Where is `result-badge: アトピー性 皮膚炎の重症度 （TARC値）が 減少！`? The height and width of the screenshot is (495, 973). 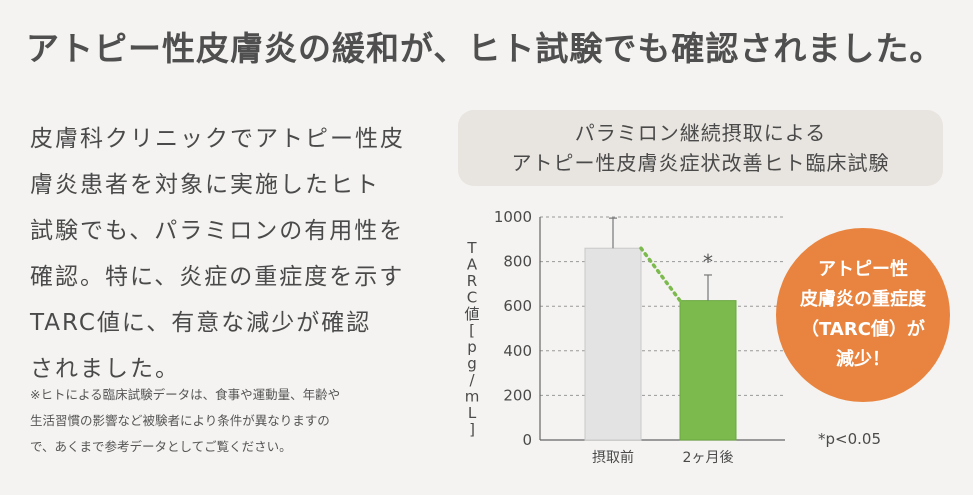
result-badge: アトピー性 皮膚炎の重症度 （TARC値）が 減少！ is located at coordinates (863, 315).